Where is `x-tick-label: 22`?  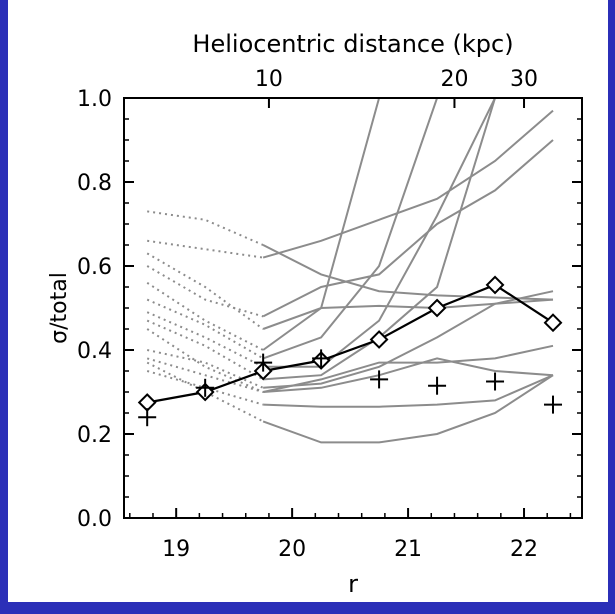 x-tick-label: 22 is located at coordinates (524, 549).